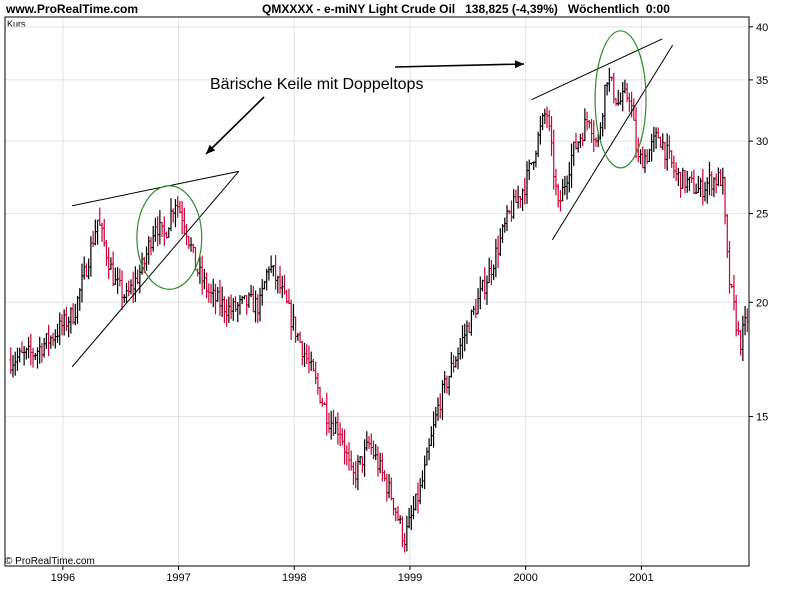  I want to click on y-tick-label: 40, so click(762, 28).